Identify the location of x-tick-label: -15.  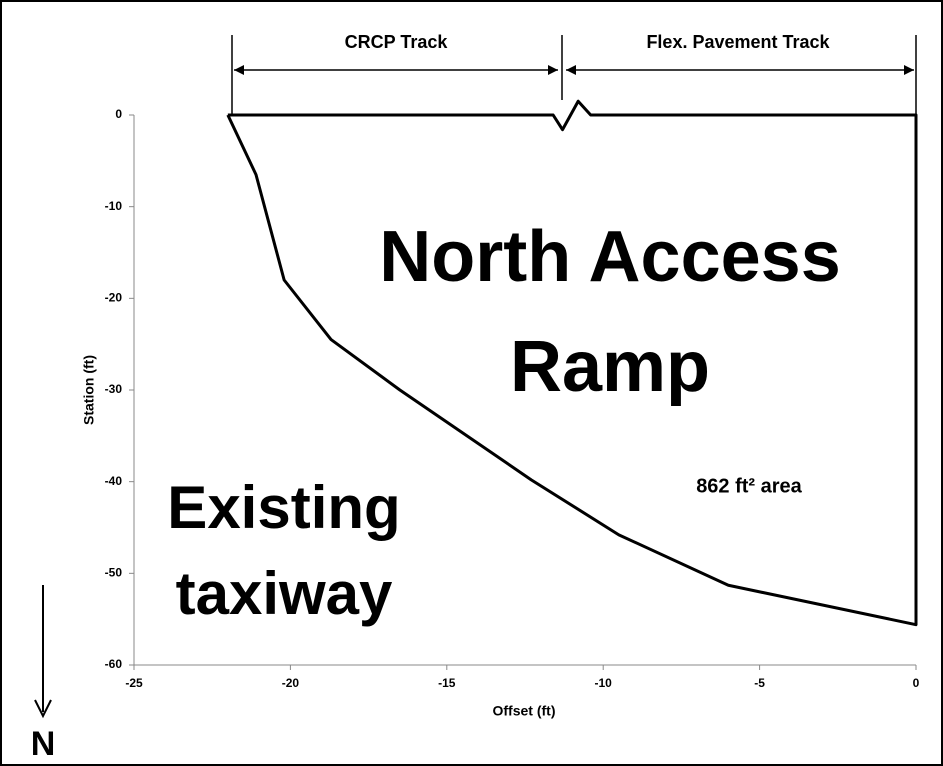
(447, 683).